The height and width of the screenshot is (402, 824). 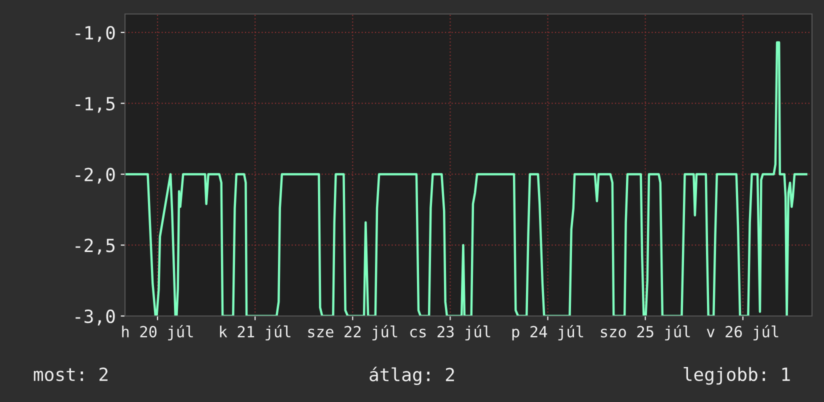 What do you see at coordinates (95, 34) in the screenshot?
I see `y-tick-label: -1,0` at bounding box center [95, 34].